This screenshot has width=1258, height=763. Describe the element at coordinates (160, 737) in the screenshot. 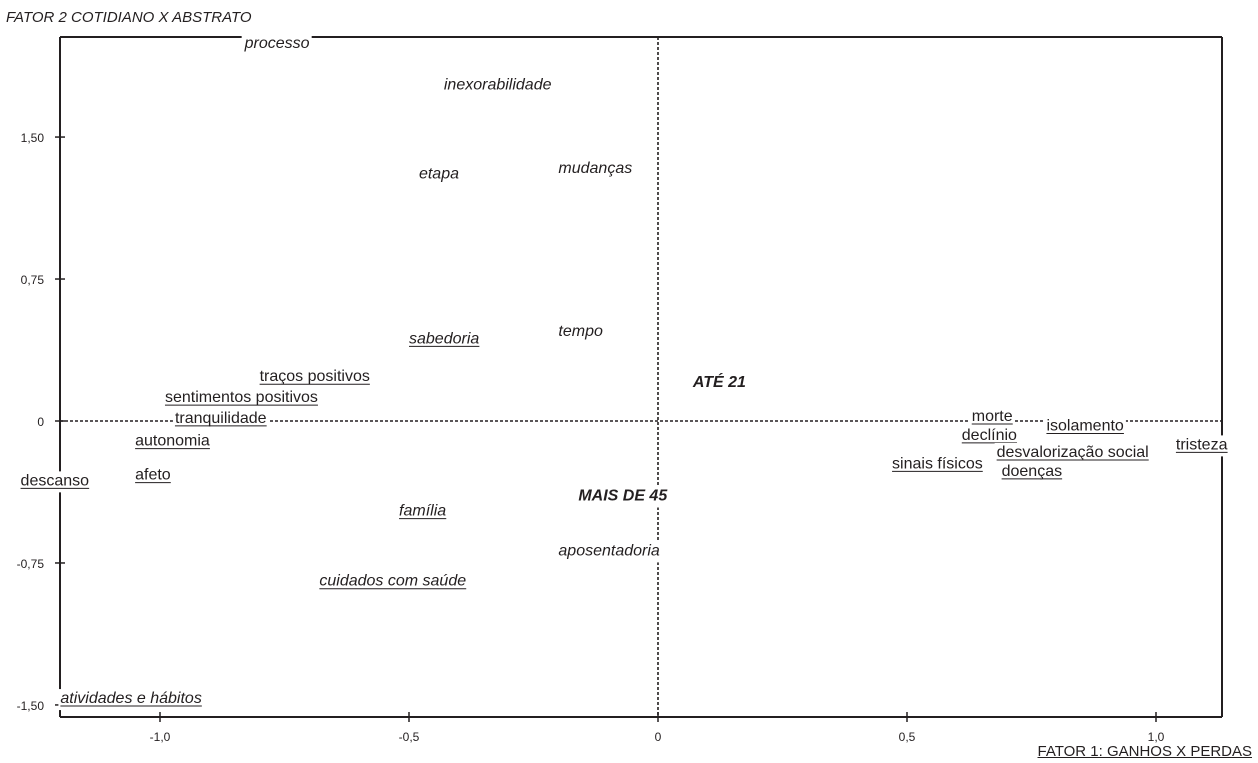

I see `x-tick-label: -1,0` at that location.